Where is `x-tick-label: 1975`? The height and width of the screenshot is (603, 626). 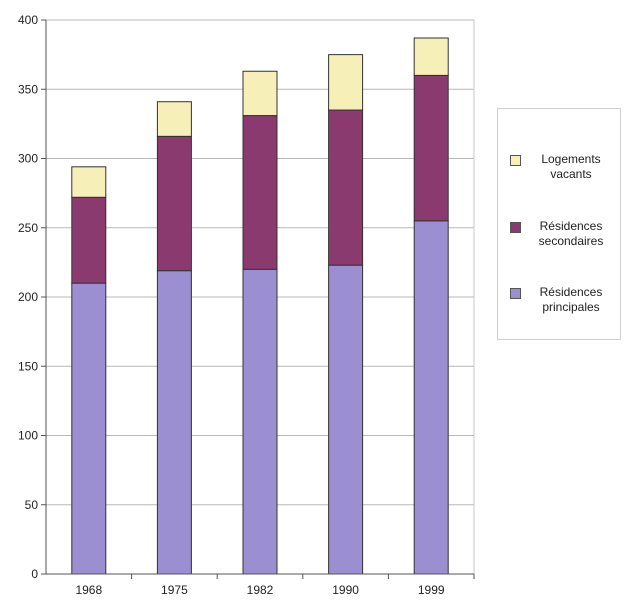 x-tick-label: 1975 is located at coordinates (174, 590).